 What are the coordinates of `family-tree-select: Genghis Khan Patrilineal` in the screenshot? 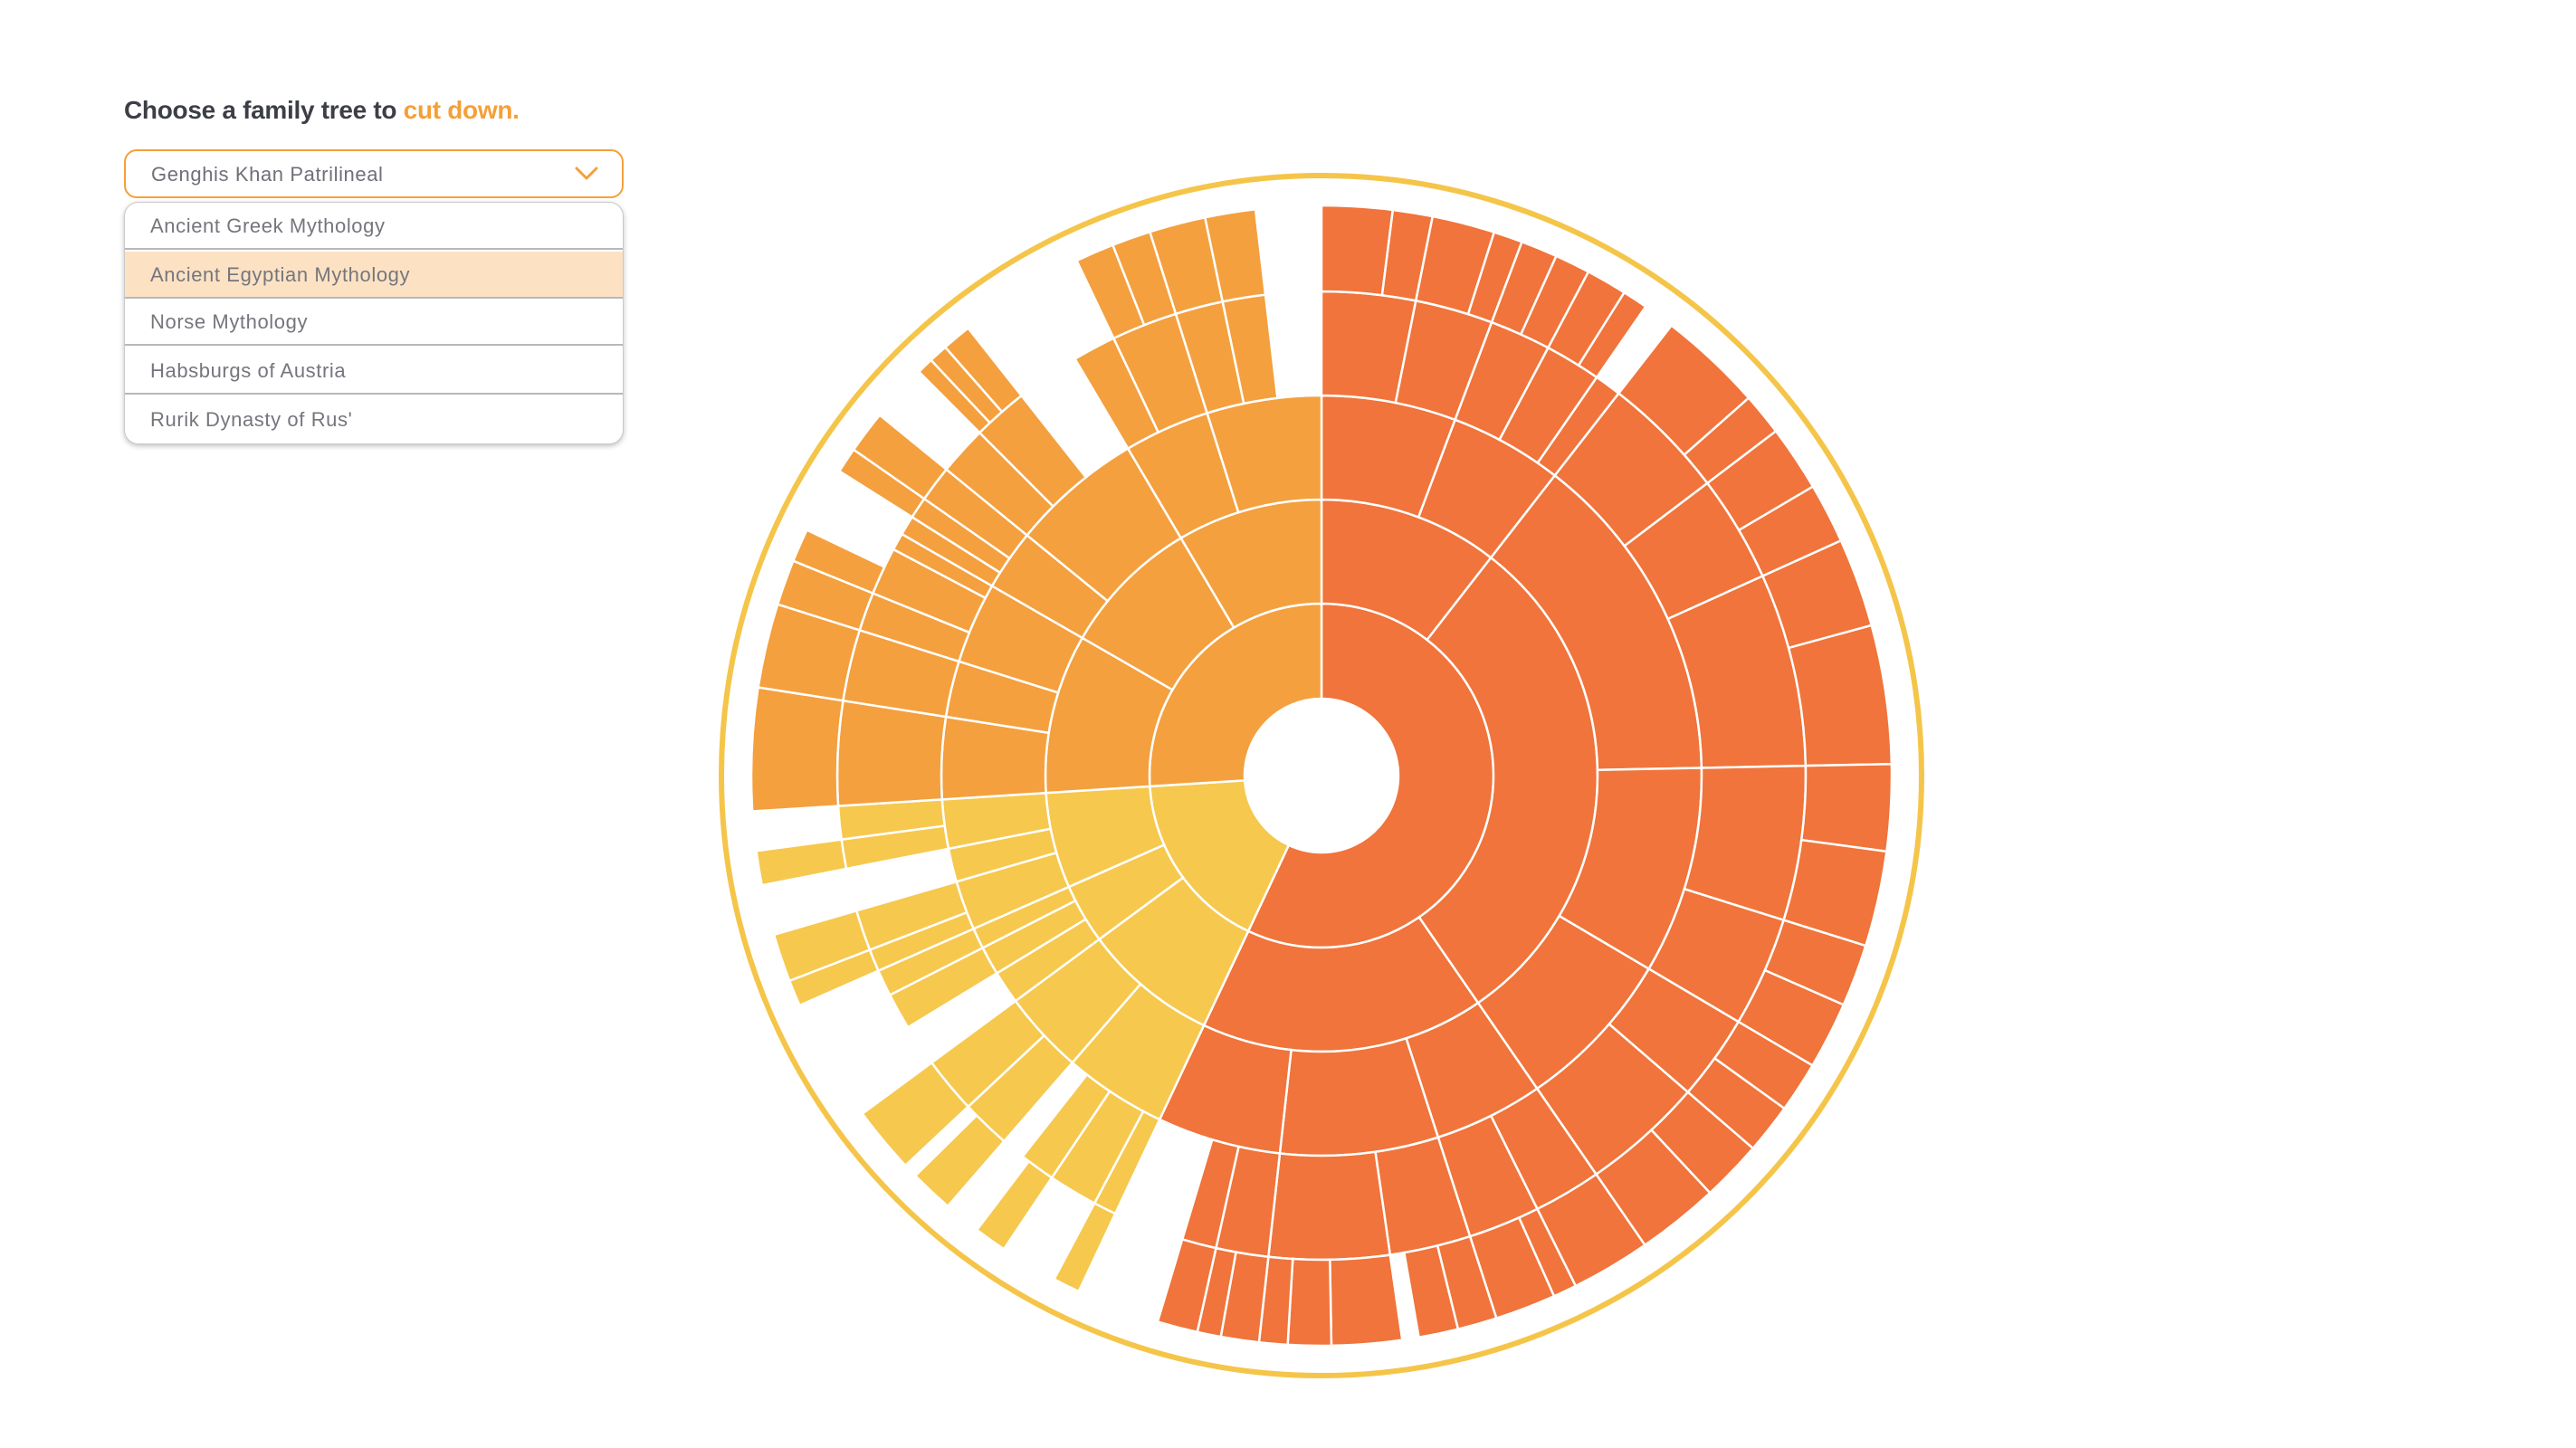 It's located at (374, 174).